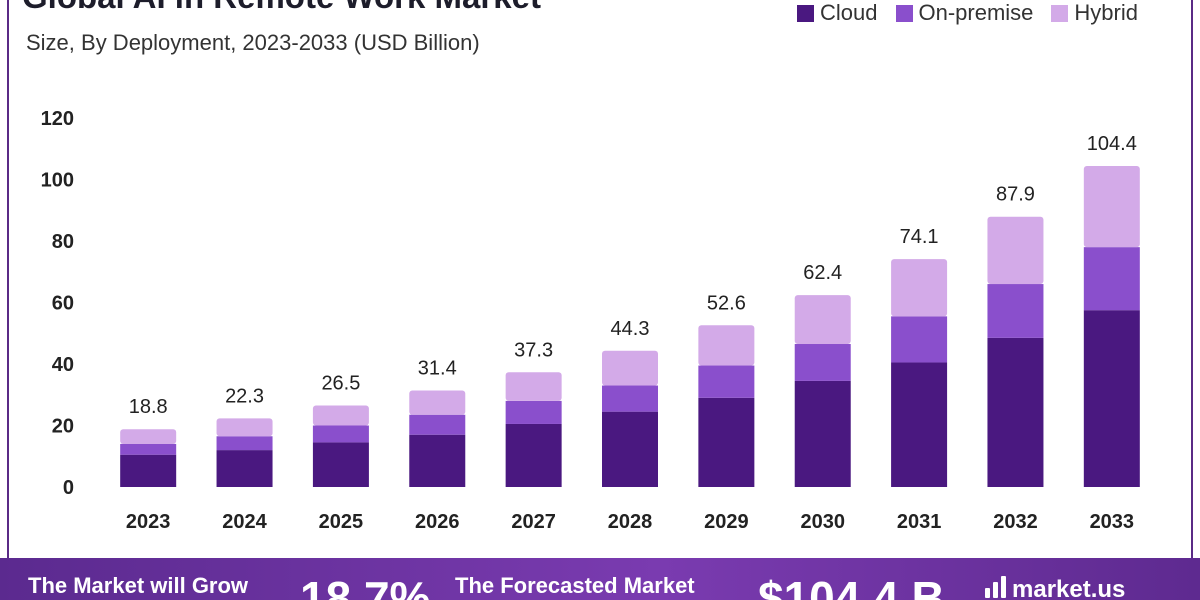 The width and height of the screenshot is (1200, 600). I want to click on x-tick-label: 2031, so click(919, 522).